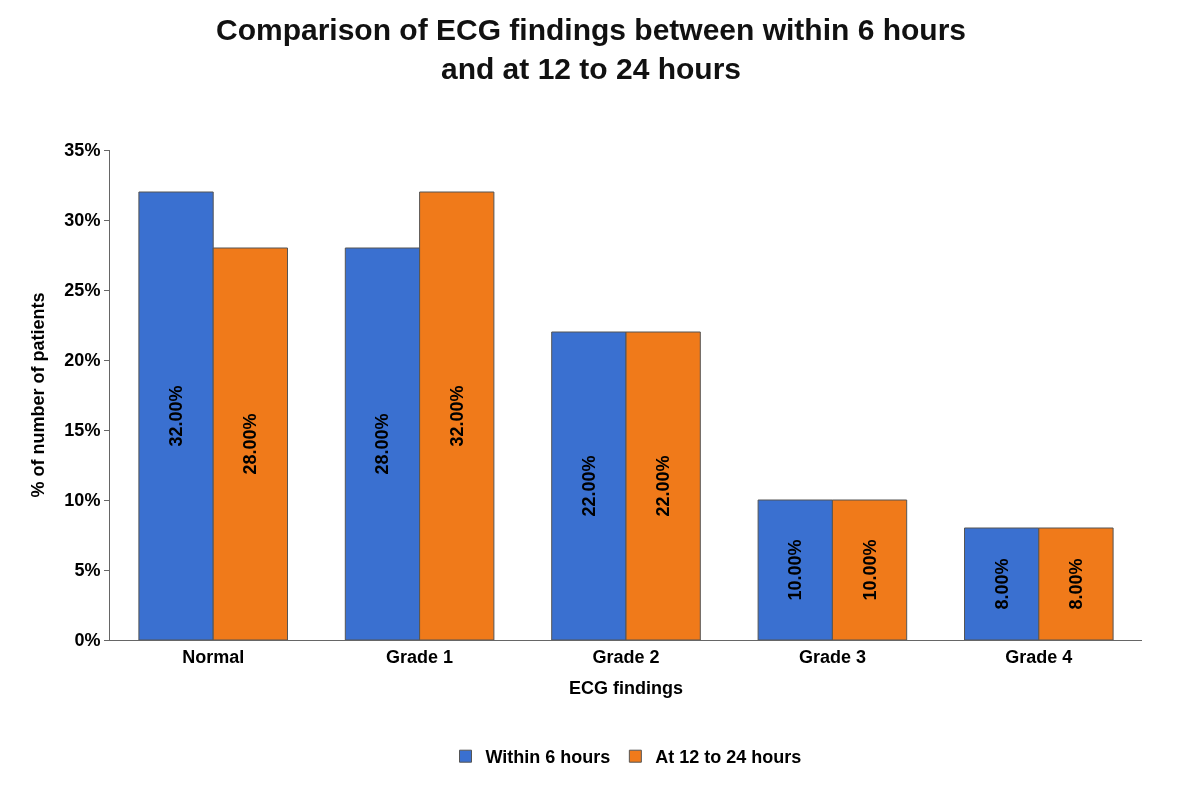  What do you see at coordinates (1039, 656) in the screenshot?
I see `x-tick-label: Grade 4` at bounding box center [1039, 656].